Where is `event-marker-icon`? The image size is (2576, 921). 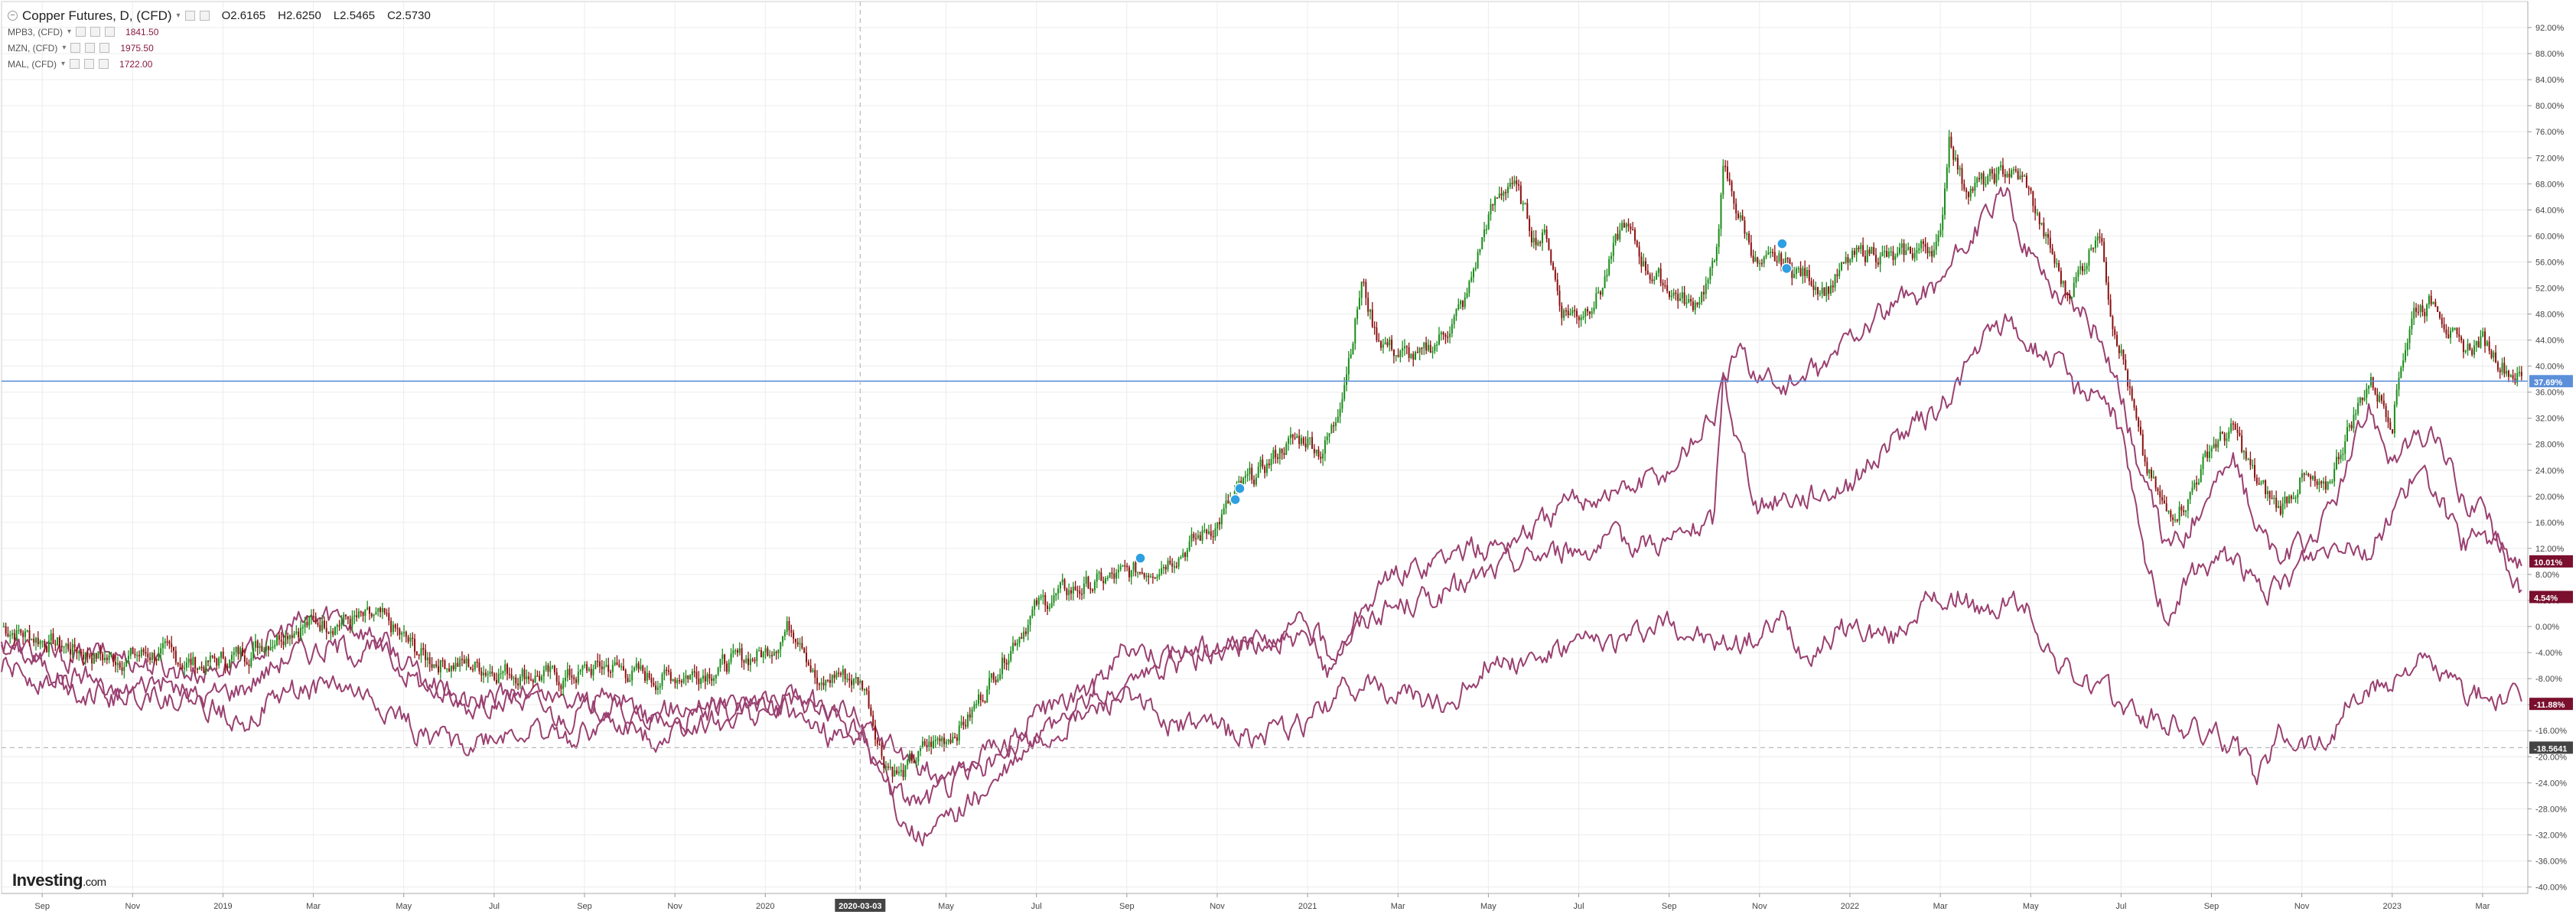 event-marker-icon is located at coordinates (1240, 488).